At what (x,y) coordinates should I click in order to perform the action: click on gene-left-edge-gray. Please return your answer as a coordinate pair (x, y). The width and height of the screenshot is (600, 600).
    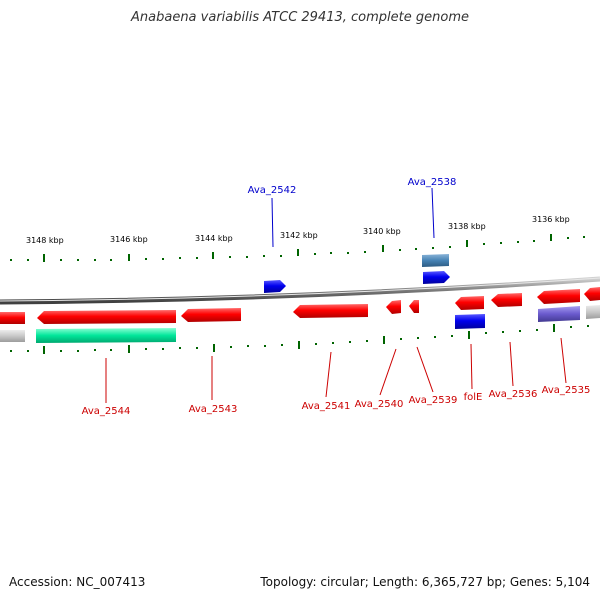
    Looking at the image, I should click on (12, 336).